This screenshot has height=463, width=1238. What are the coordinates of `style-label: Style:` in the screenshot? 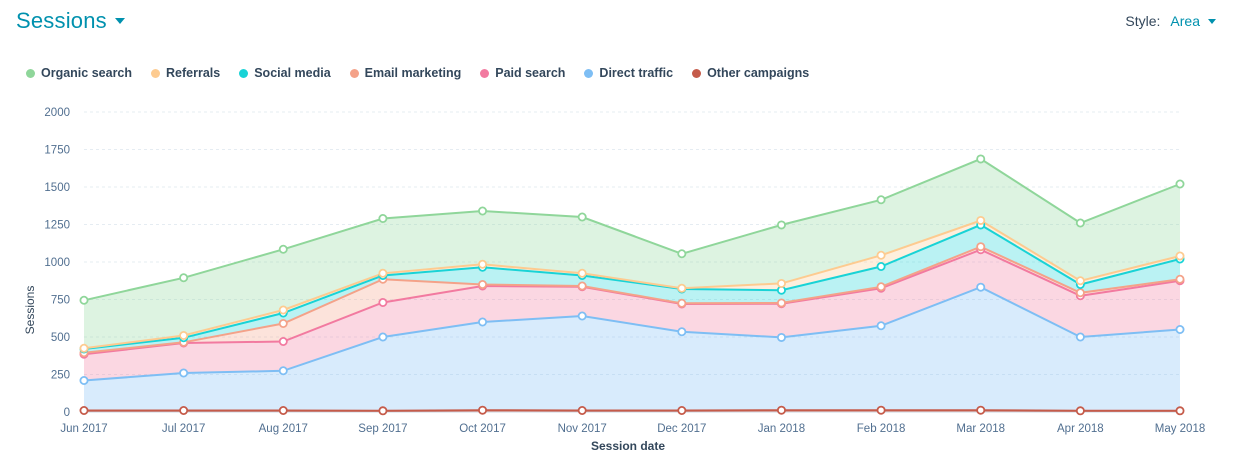 It's located at (1143, 21).